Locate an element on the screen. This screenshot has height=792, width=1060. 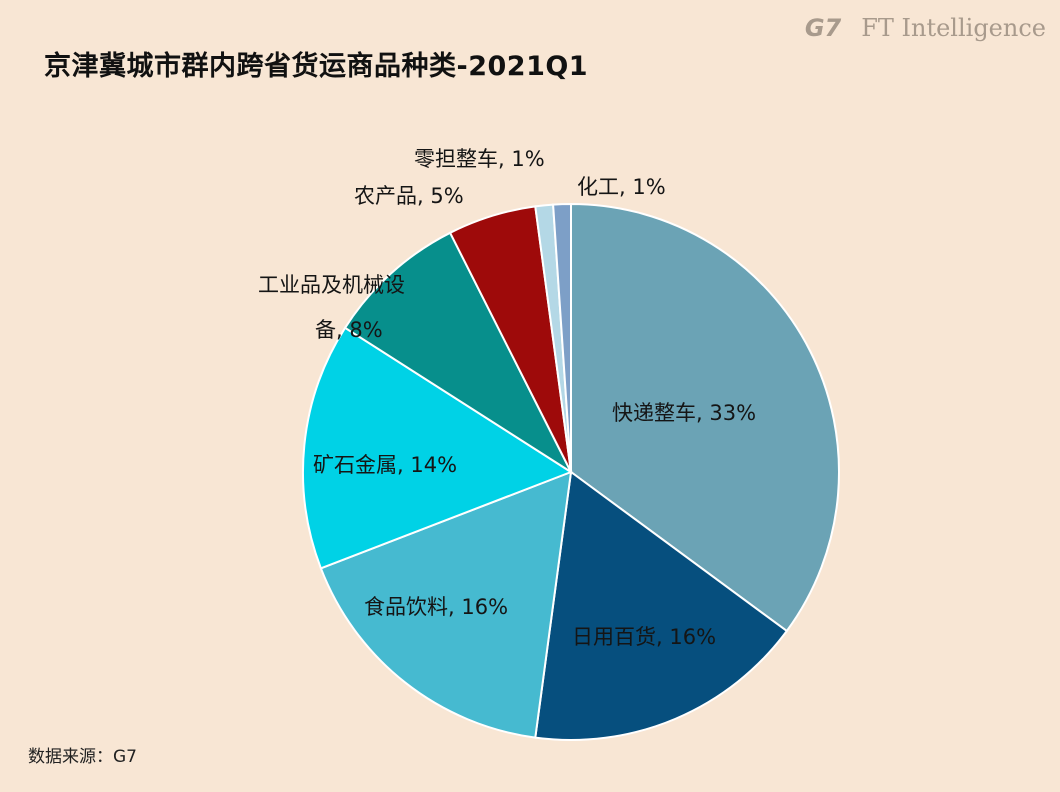
brand-logo: G7 FT Intelligence is located at coordinates (925, 28).